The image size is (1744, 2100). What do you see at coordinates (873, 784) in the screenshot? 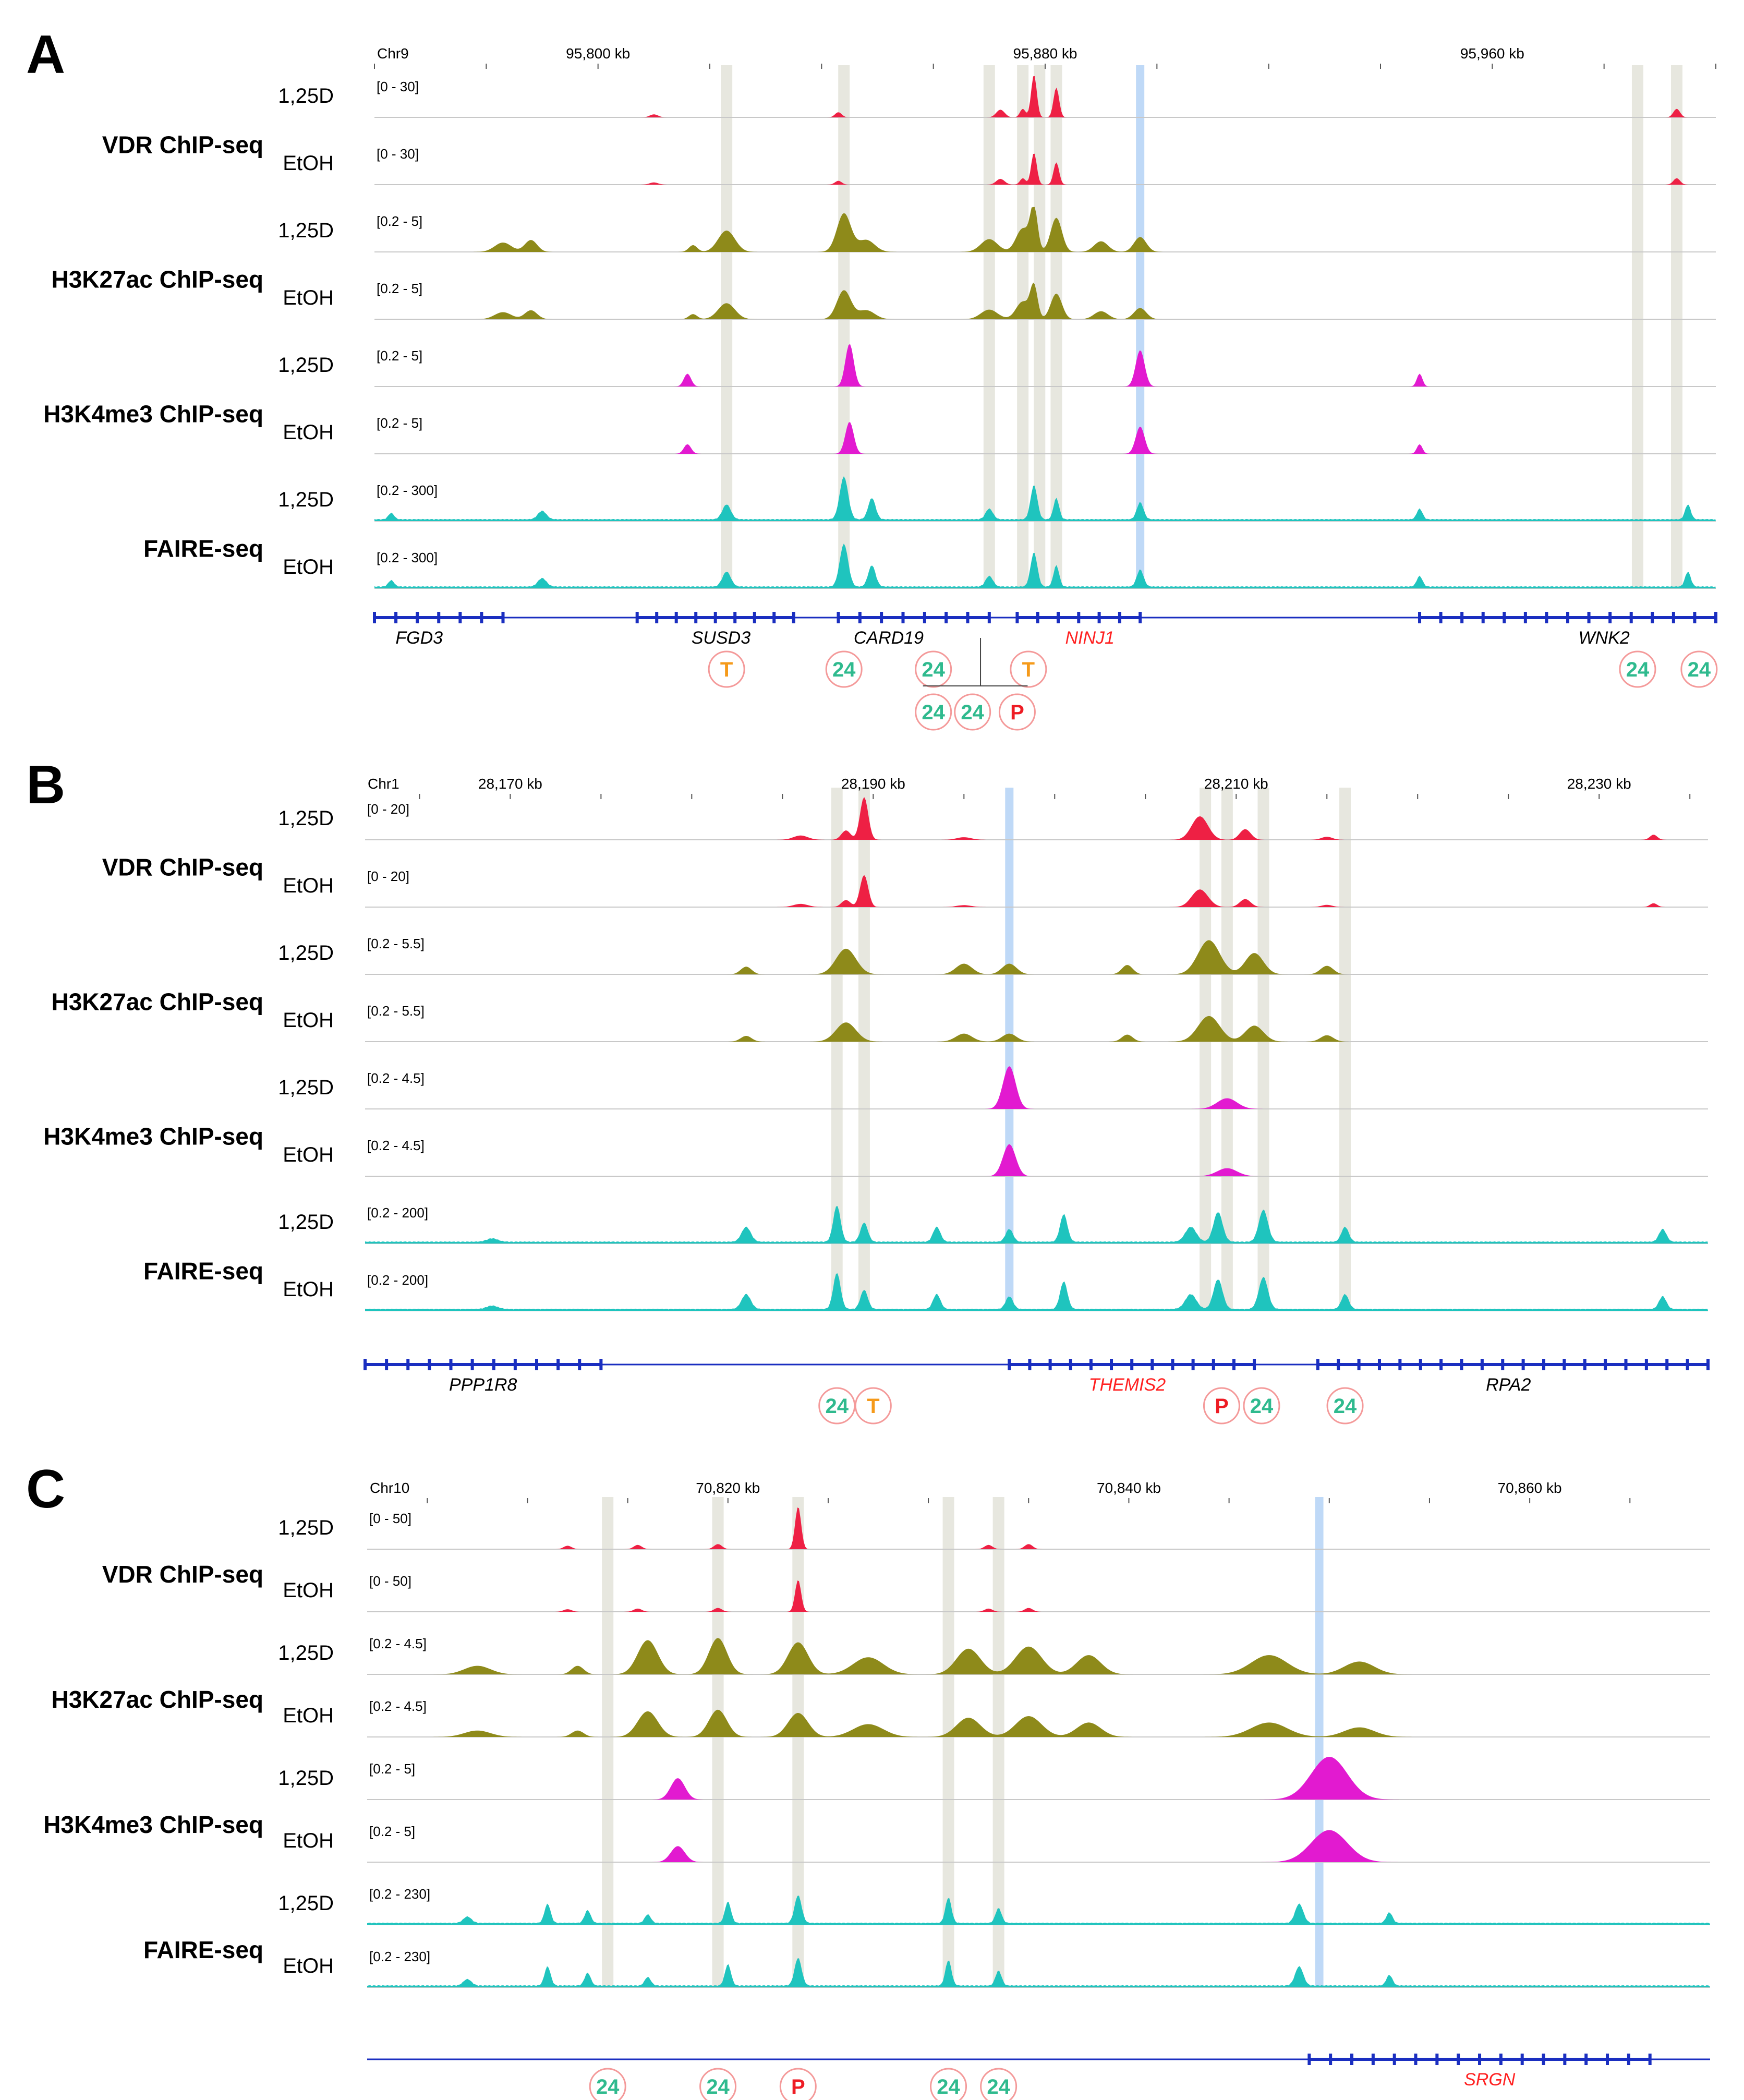
I see `coordinate-tick-label: 28,190 kb` at bounding box center [873, 784].